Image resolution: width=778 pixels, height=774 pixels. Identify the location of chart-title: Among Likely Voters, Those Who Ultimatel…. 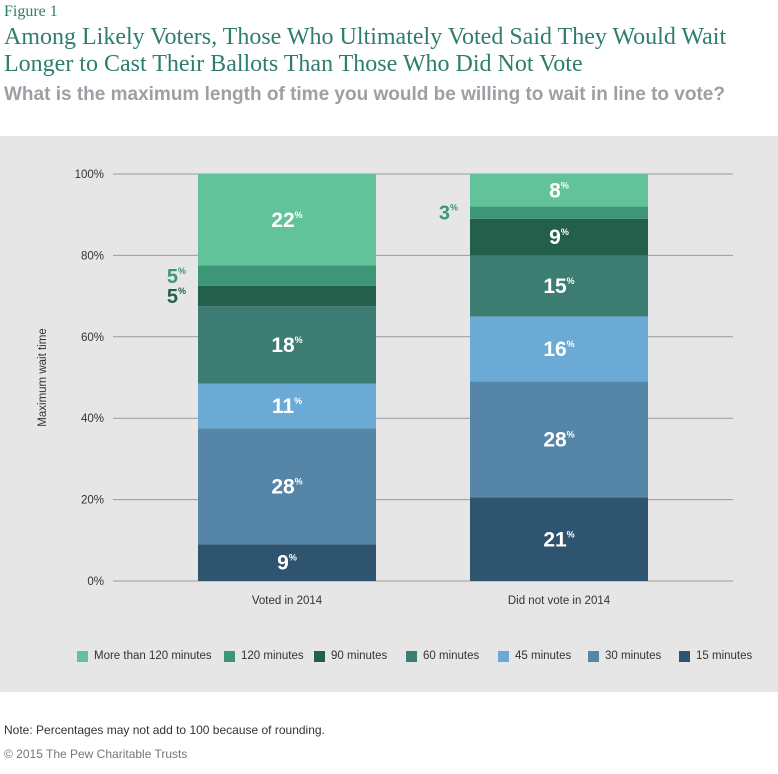
(365, 50).